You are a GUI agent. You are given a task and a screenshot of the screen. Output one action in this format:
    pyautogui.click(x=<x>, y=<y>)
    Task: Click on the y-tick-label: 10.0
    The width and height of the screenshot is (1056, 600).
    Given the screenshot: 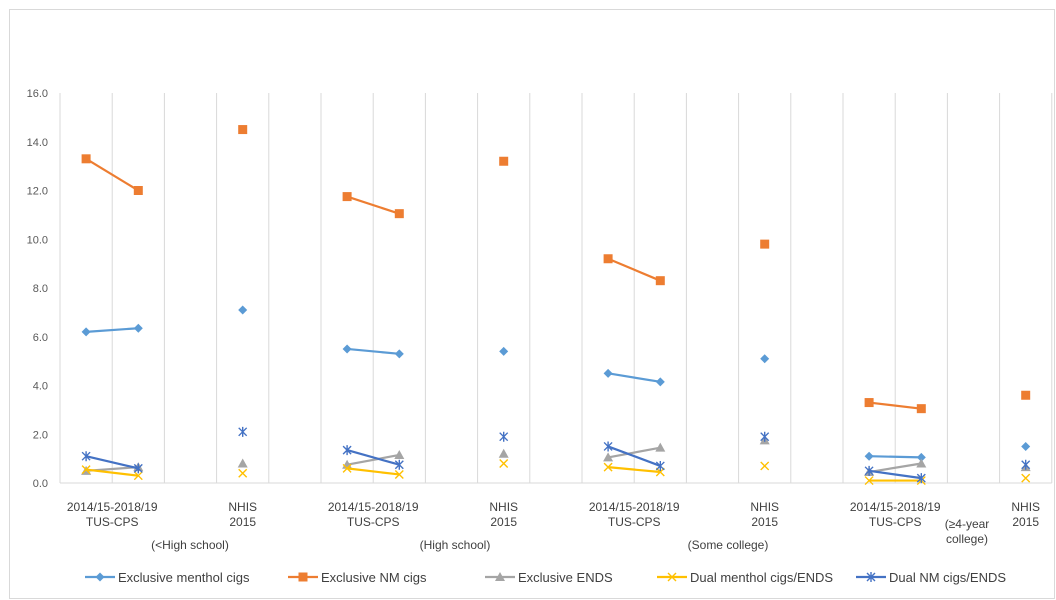 What is the action you would take?
    pyautogui.click(x=37, y=240)
    